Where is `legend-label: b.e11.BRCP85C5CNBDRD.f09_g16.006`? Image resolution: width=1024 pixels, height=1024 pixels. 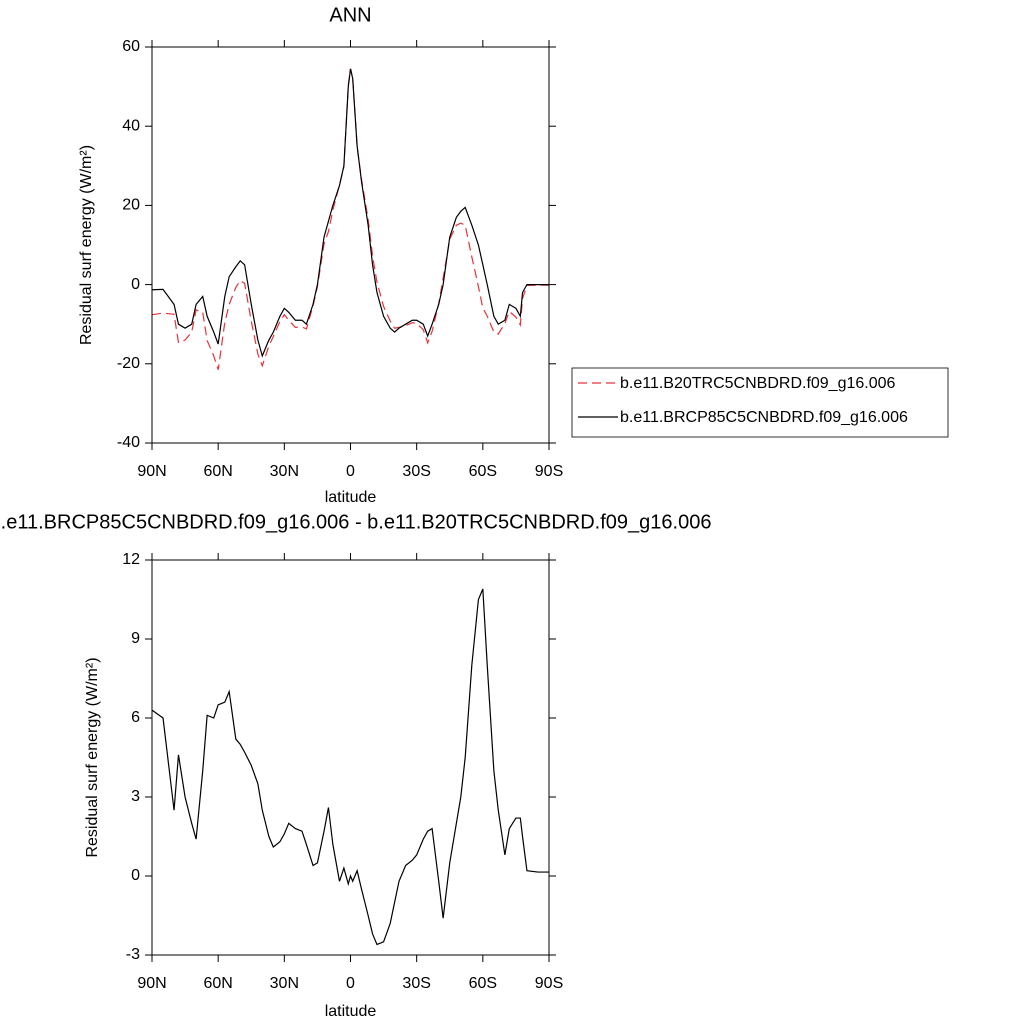
legend-label: b.e11.BRCP85C5CNBDRD.f09_g16.006 is located at coordinates (764, 417).